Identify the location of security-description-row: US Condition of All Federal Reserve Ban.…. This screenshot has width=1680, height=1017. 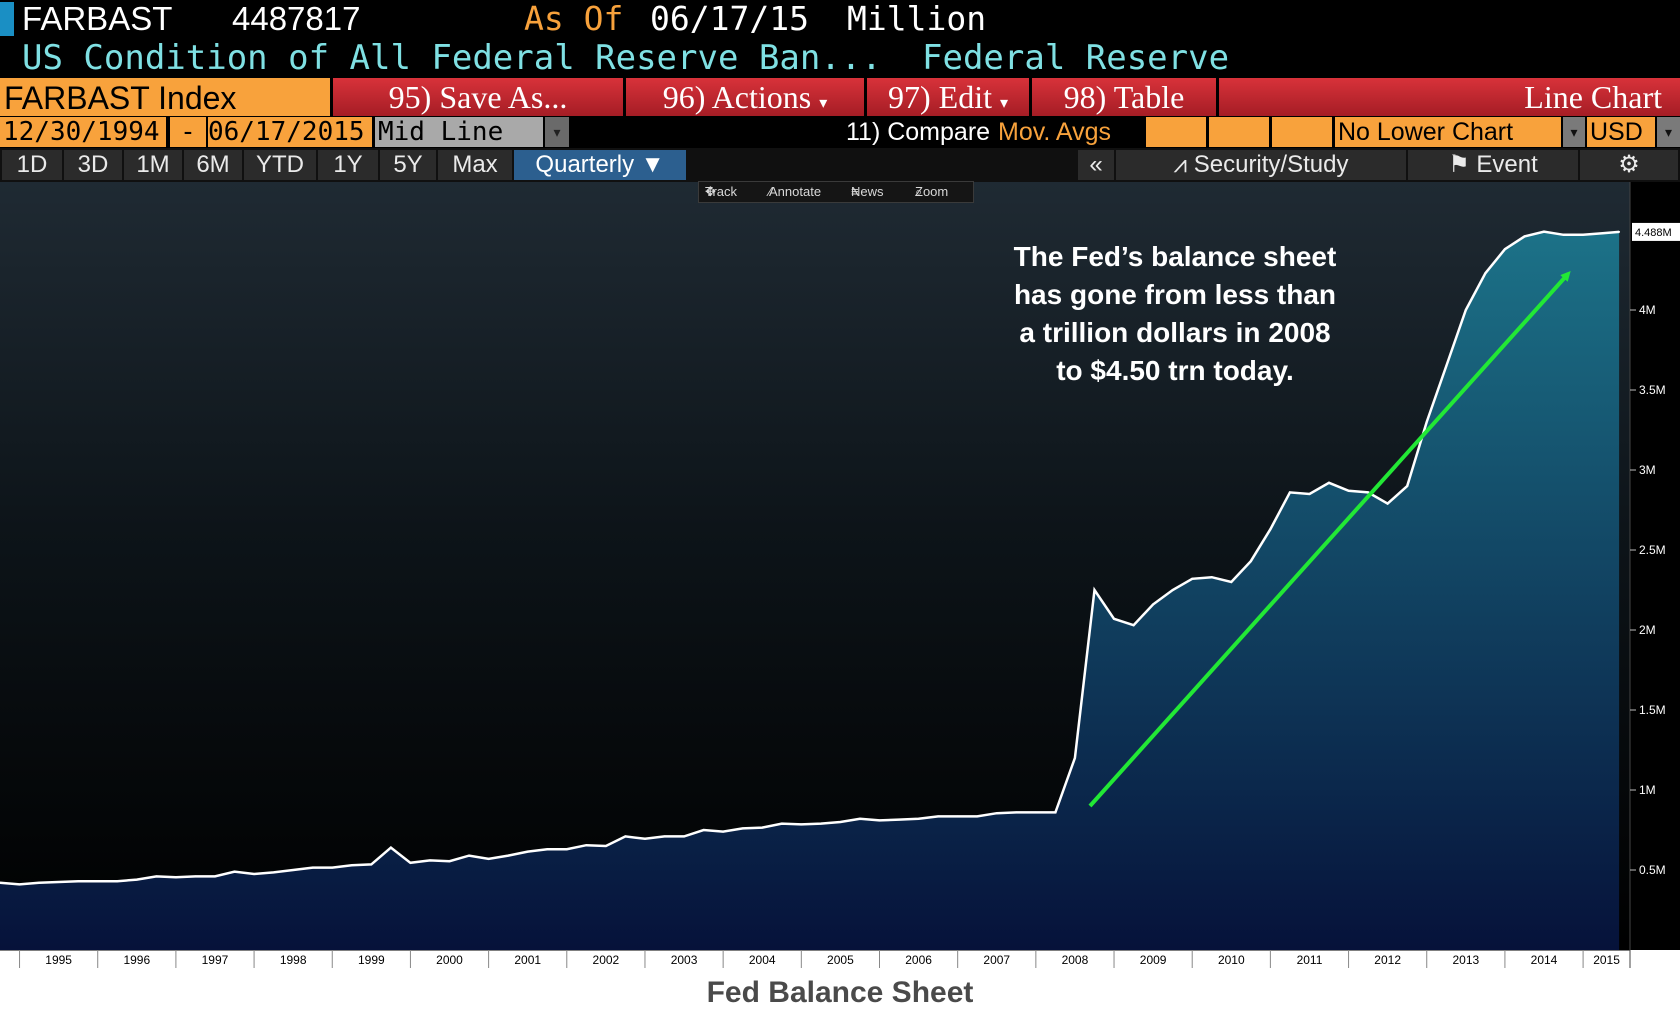
(840, 58).